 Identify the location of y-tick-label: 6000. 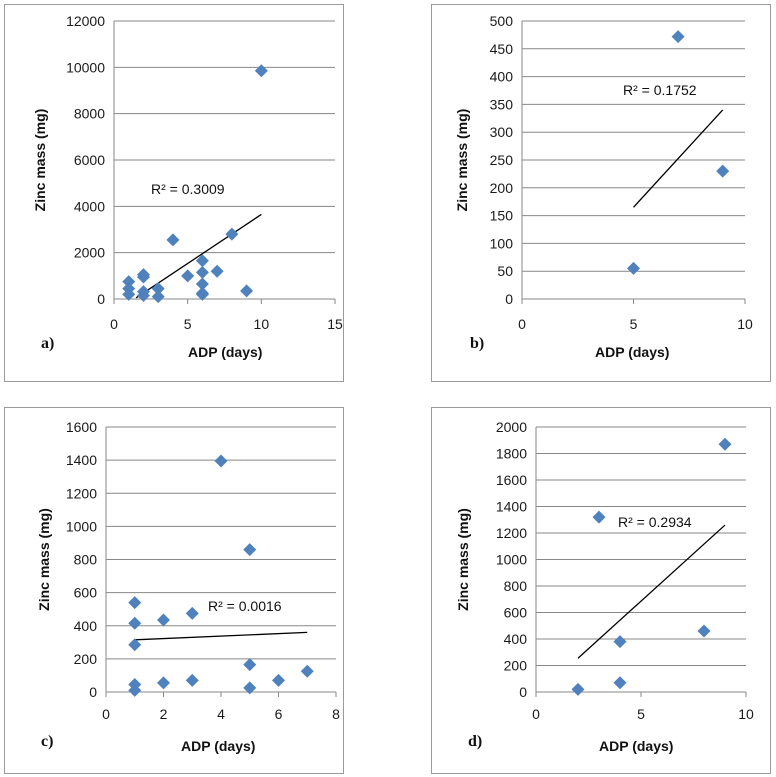
(89, 160).